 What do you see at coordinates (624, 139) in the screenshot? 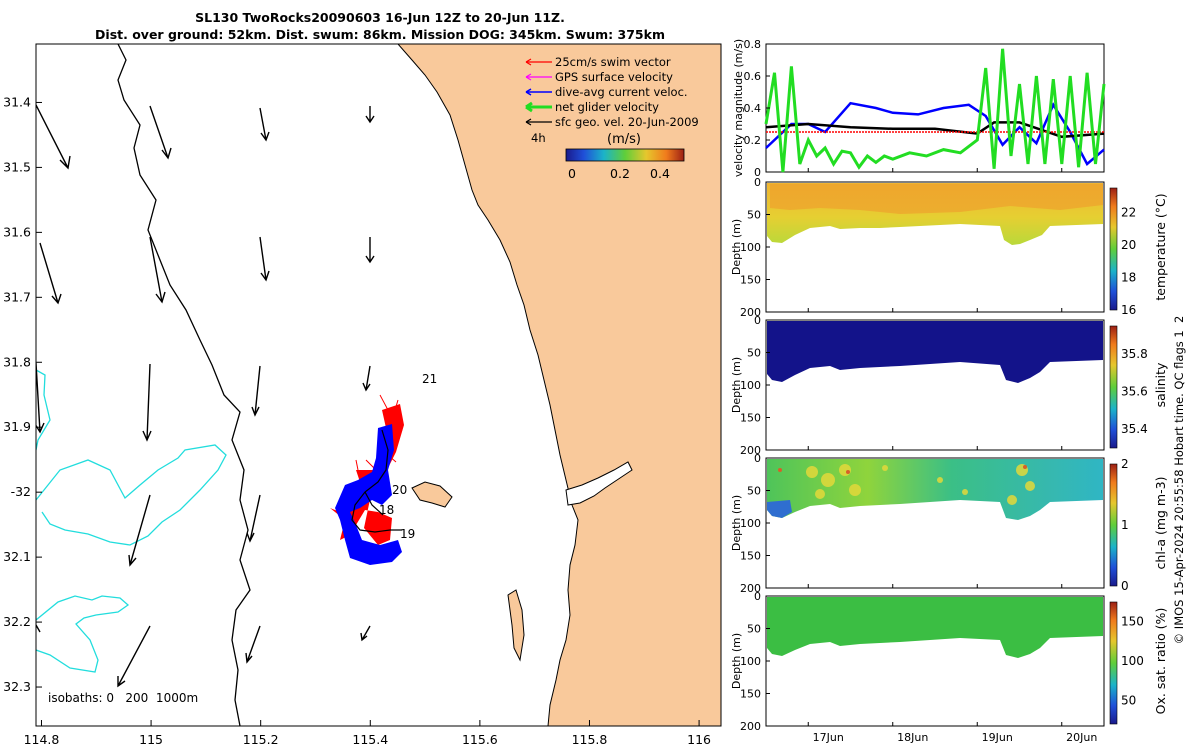
I see `colorbar-title: (m/s)` at bounding box center [624, 139].